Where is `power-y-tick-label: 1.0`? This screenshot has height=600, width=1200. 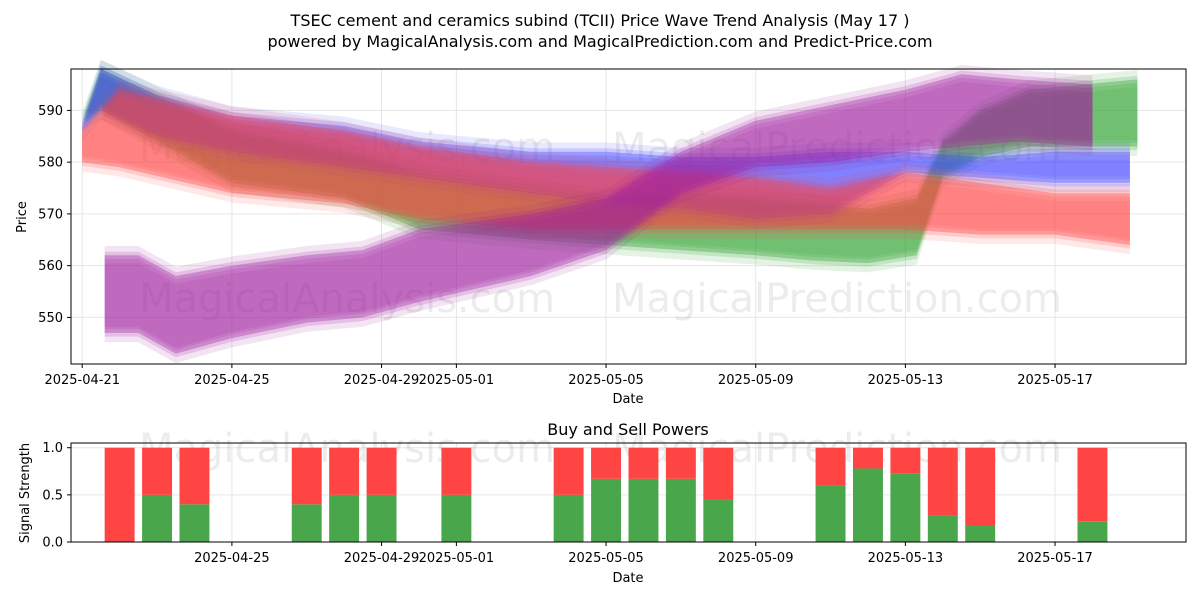 power-y-tick-label: 1.0 is located at coordinates (52, 448).